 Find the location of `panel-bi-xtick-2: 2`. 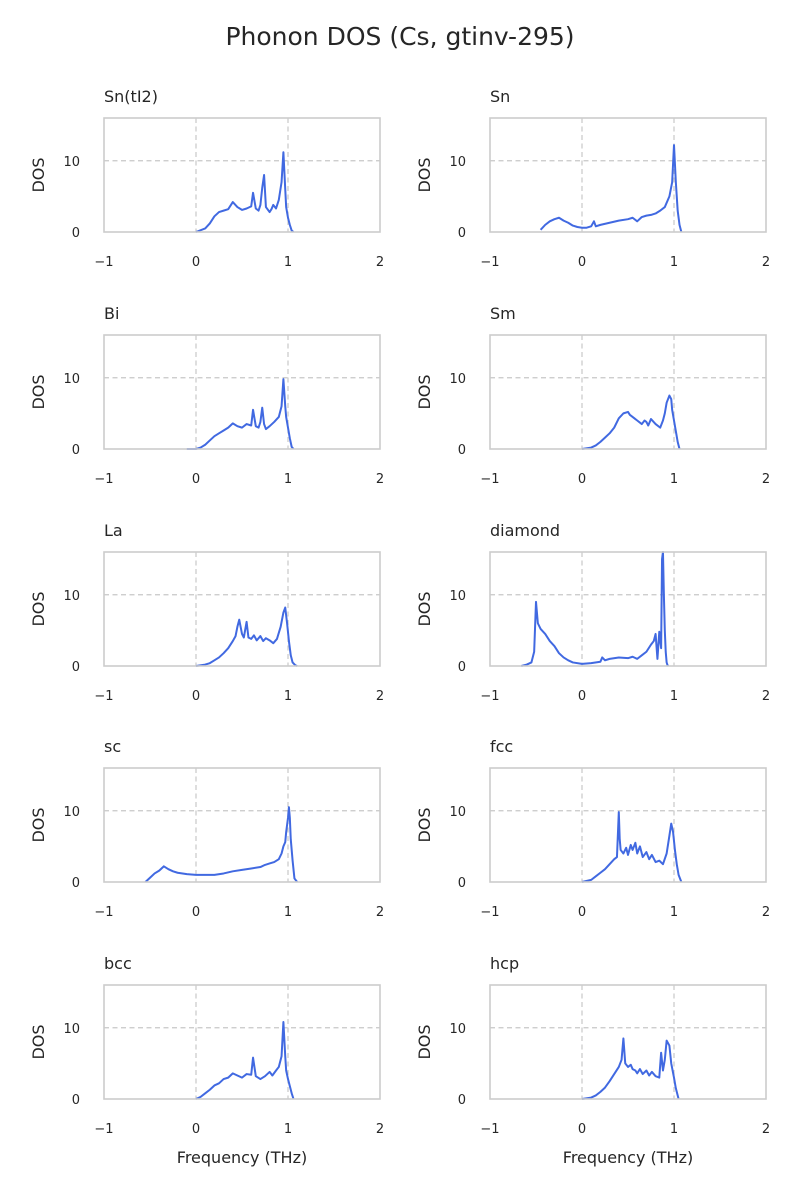

panel-bi-xtick-2: 2 is located at coordinates (380, 479).